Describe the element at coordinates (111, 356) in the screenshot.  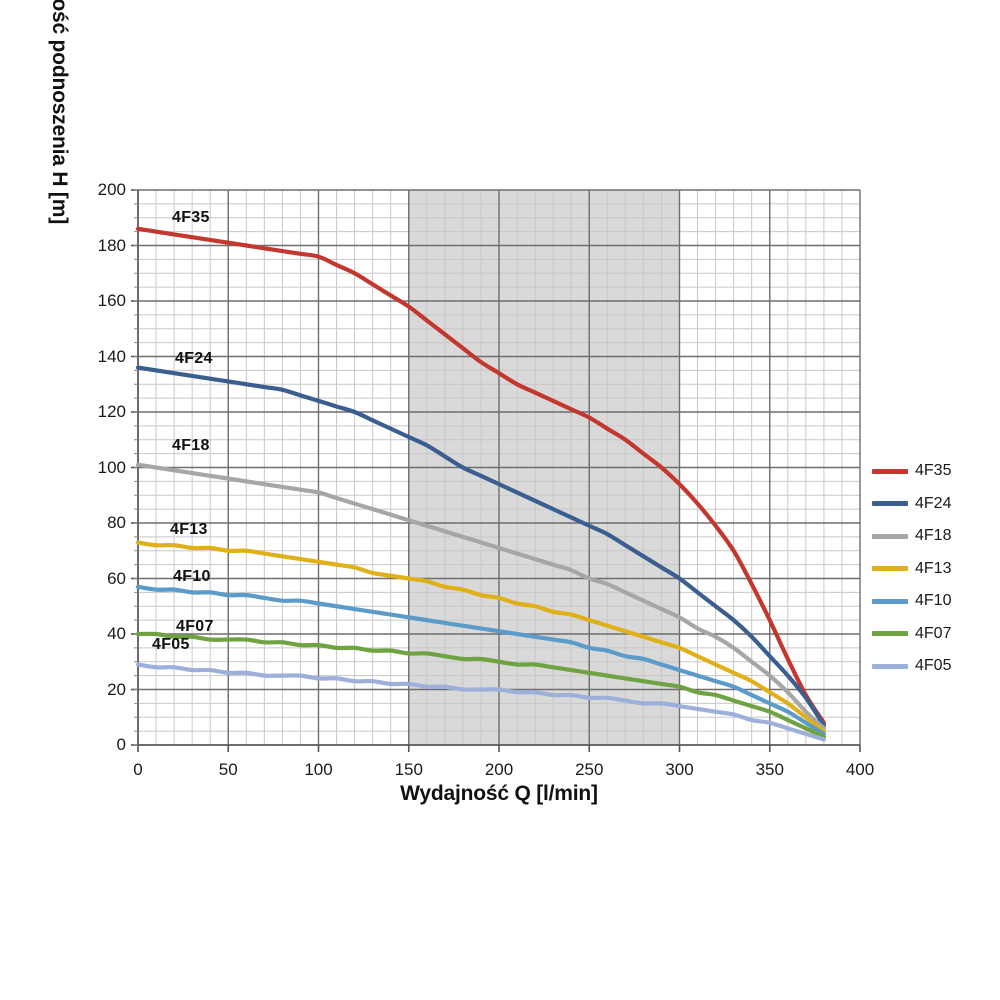
I see `y-tick-140: 140` at that location.